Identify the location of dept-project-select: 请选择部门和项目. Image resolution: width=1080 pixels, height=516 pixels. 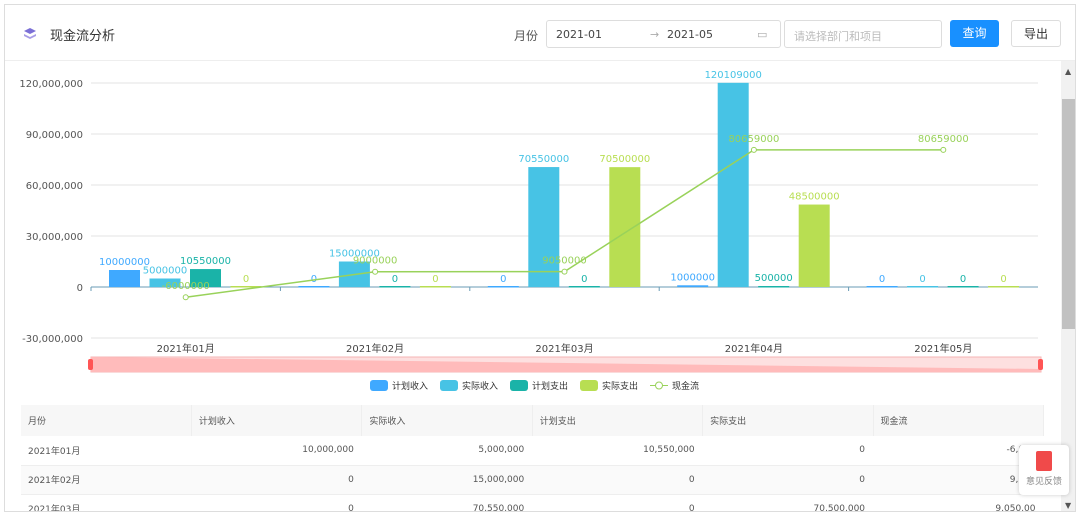
(863, 34).